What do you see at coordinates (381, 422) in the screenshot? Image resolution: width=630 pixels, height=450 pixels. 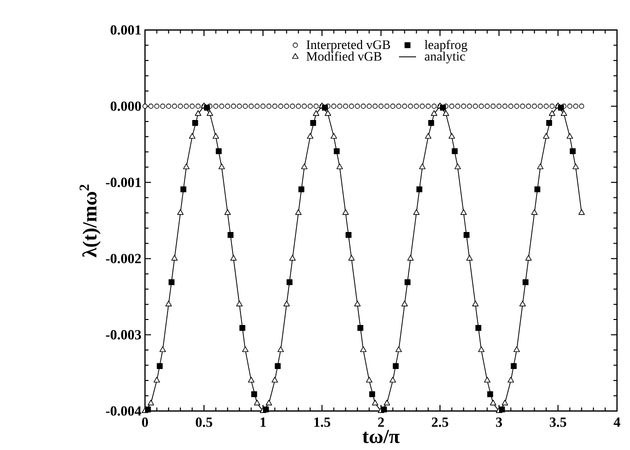 I see `x-tick-label: 2` at bounding box center [381, 422].